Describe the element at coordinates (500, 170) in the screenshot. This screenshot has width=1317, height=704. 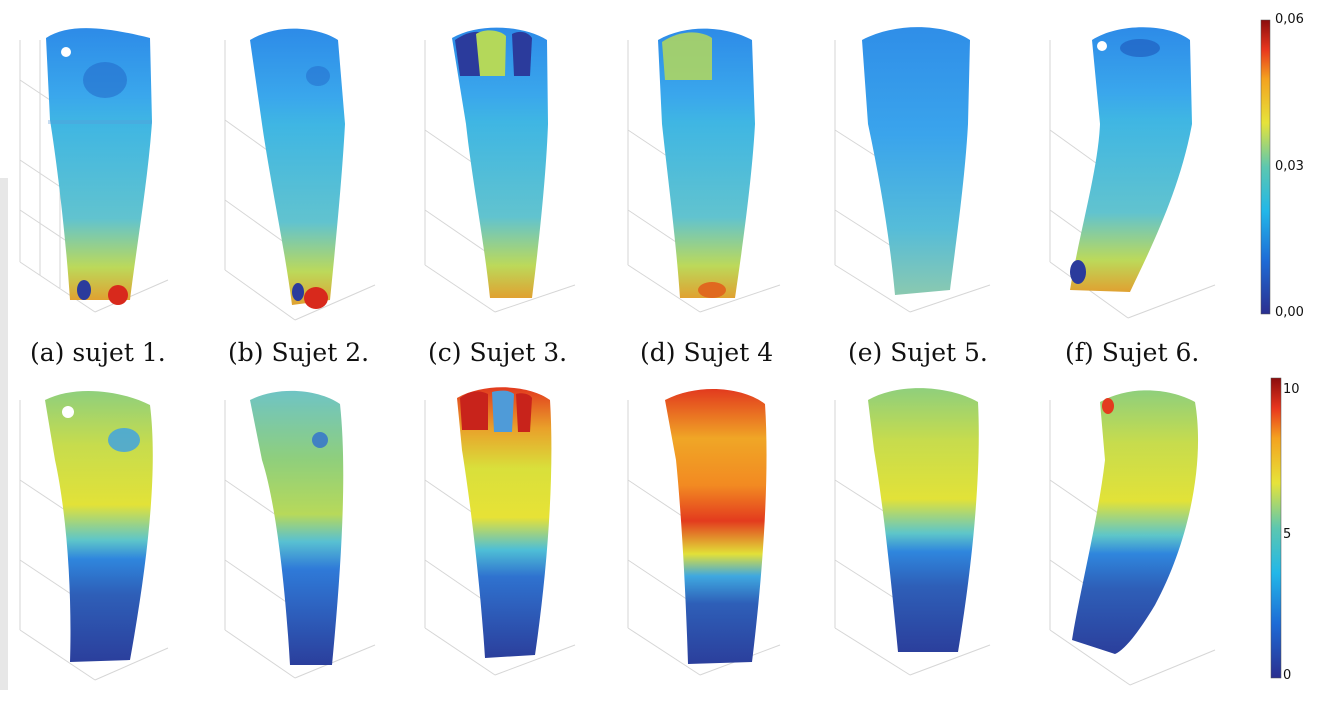
I see `plot-c-top` at that location.